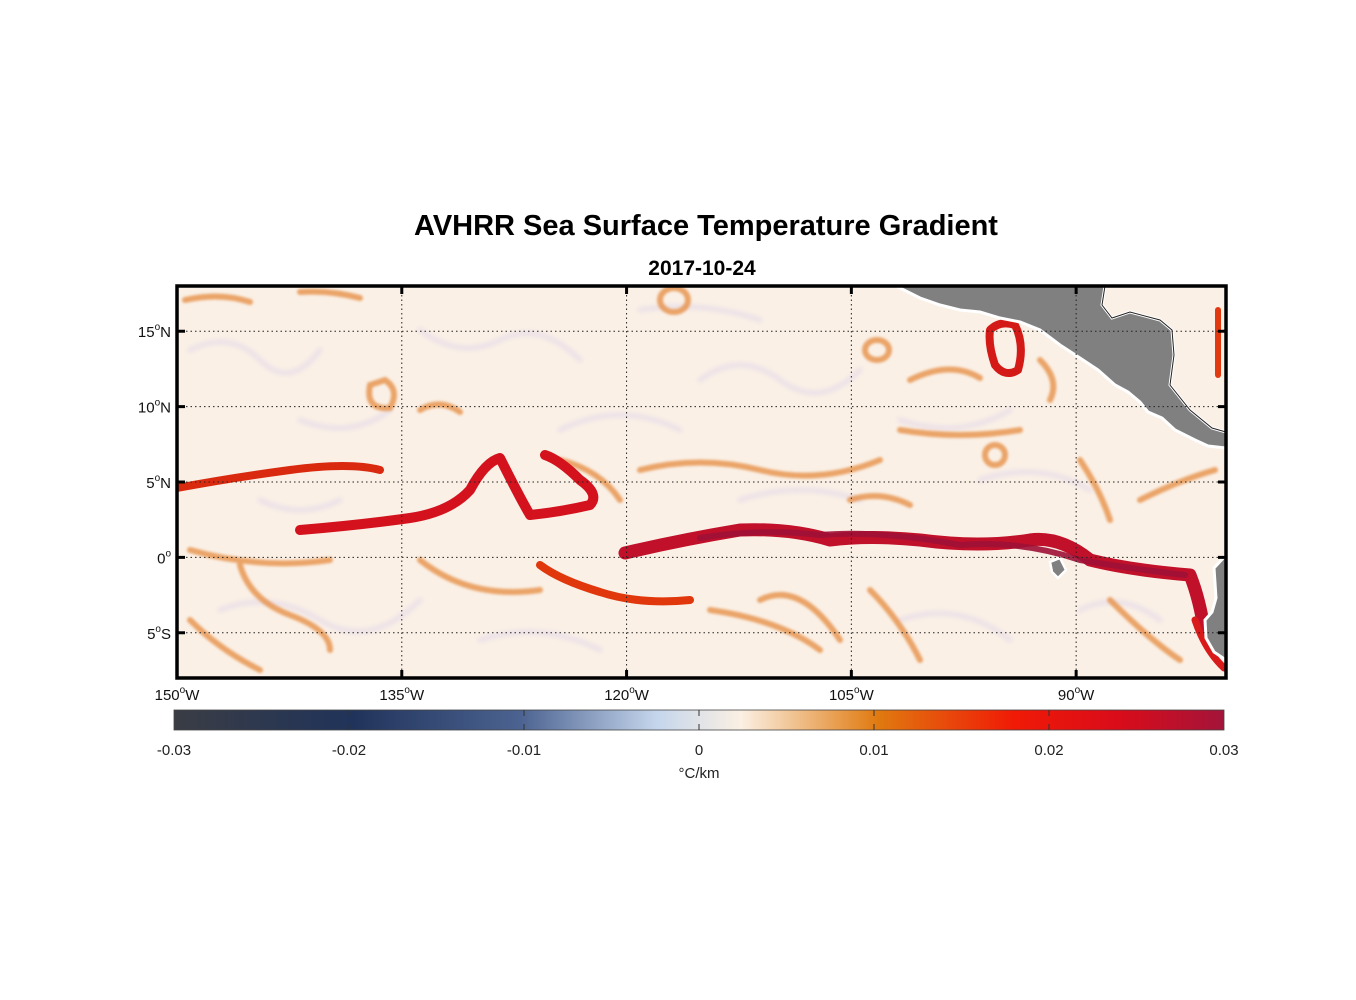 This screenshot has width=1356, height=1000. I want to click on longitude-label: 90oW, so click(1076, 694).